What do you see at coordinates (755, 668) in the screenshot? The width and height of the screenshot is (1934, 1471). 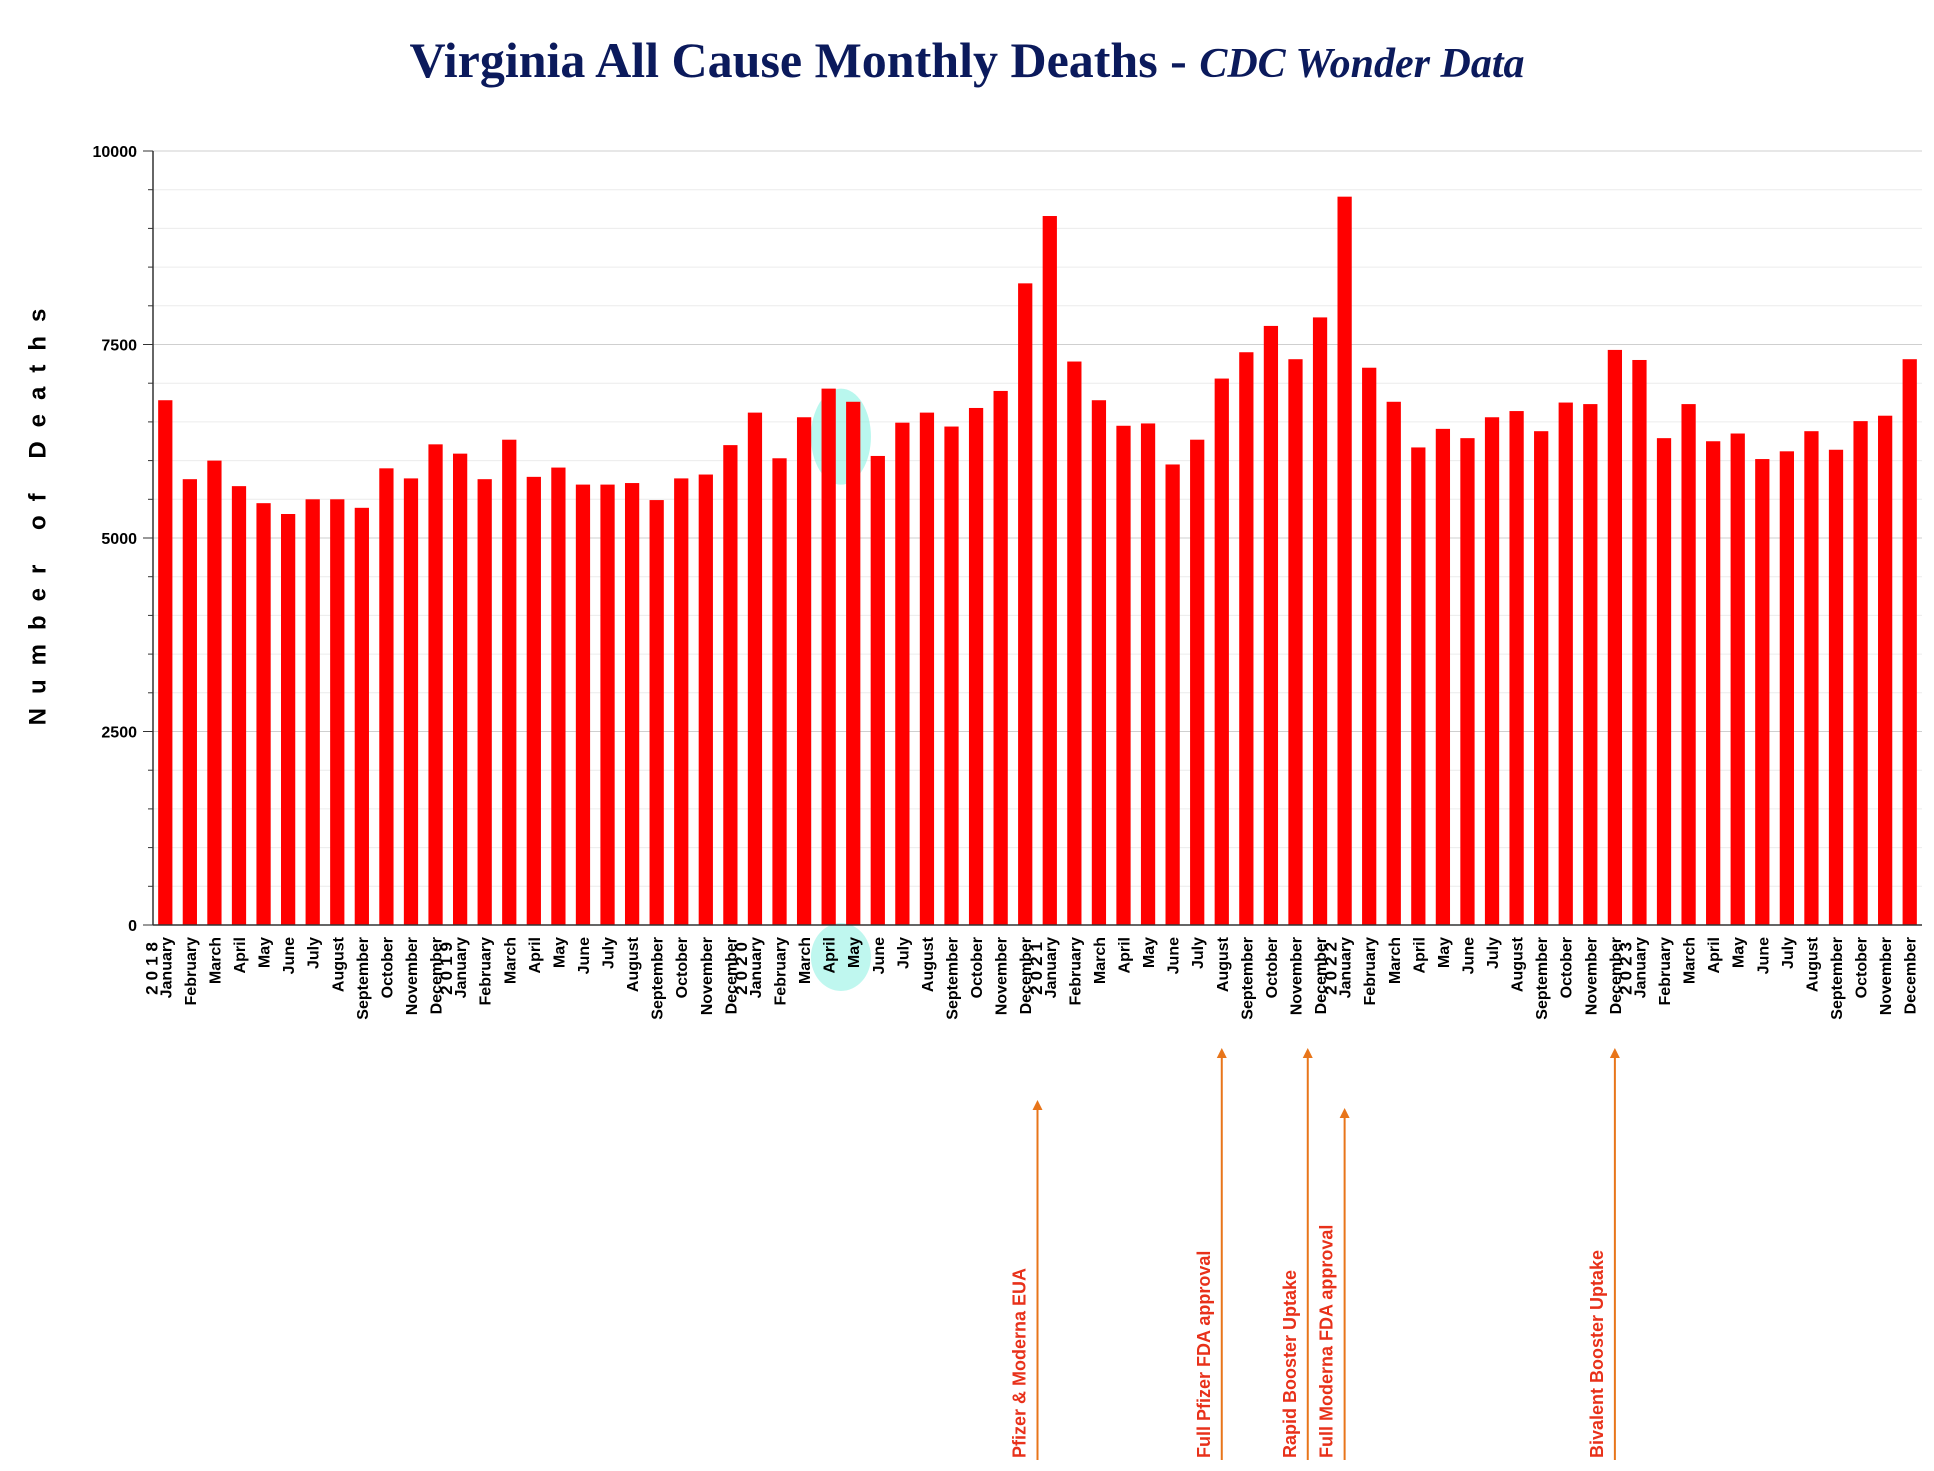 I see `bar-2020-january` at bounding box center [755, 668].